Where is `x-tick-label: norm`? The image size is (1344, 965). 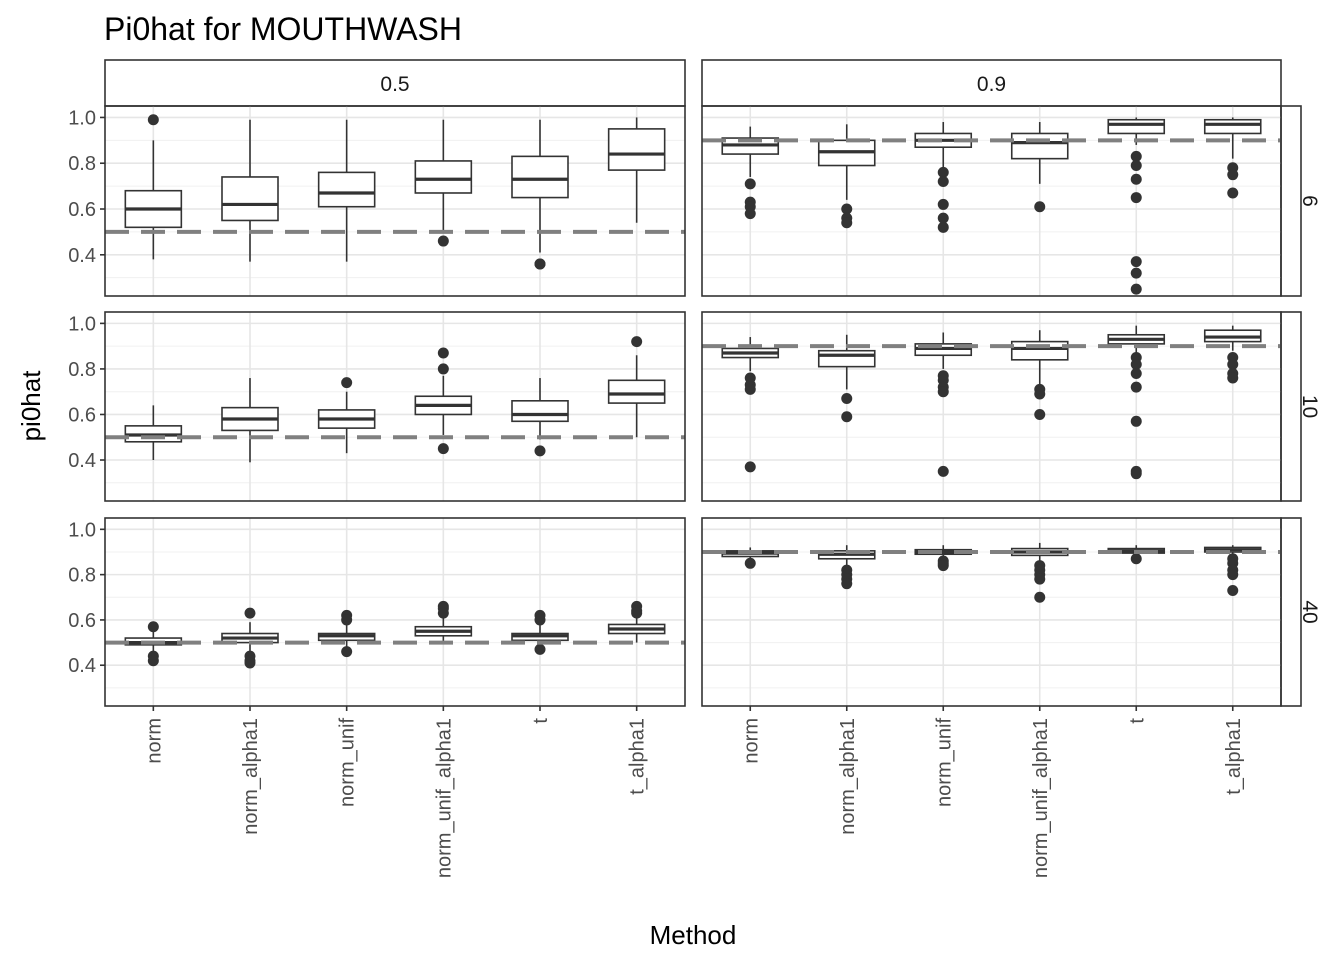 x-tick-label: norm is located at coordinates (154, 741).